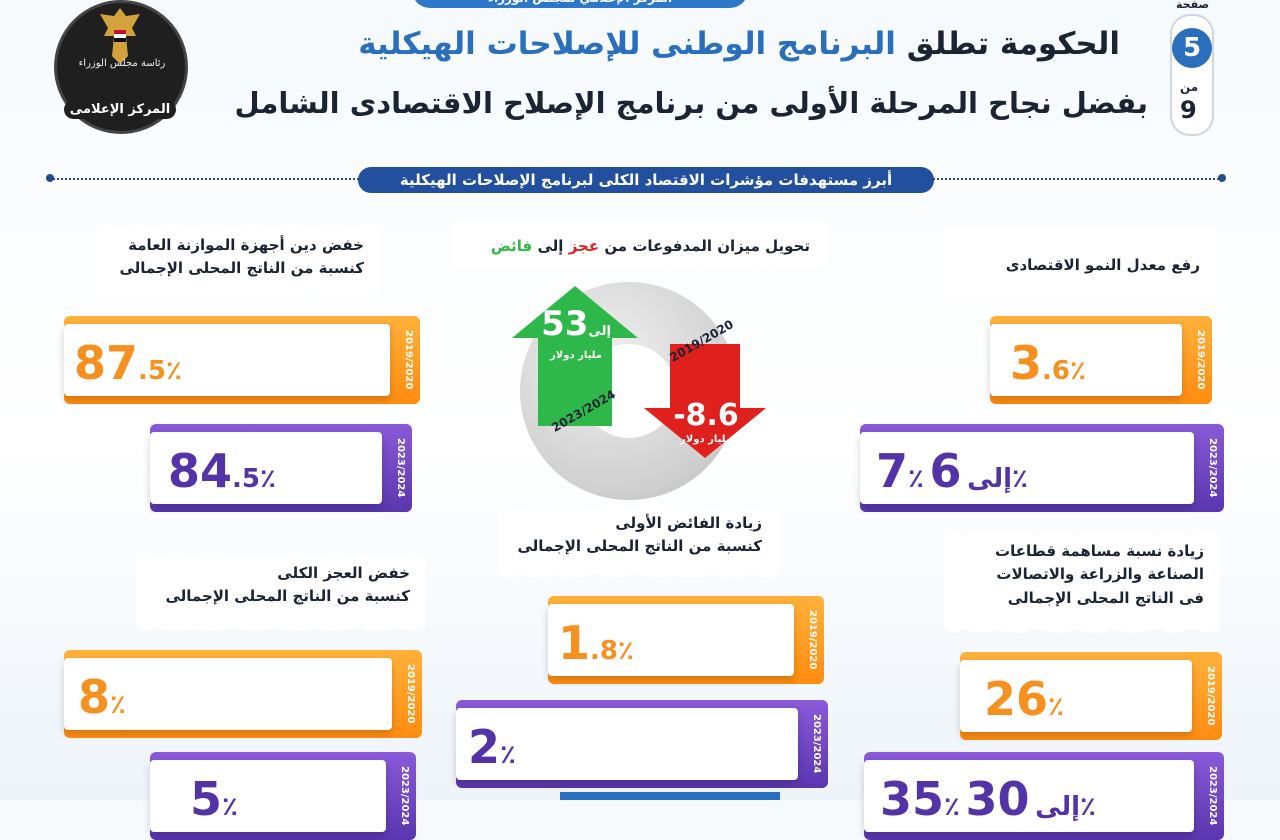  Describe the element at coordinates (1188, 110) in the screenshot. I see `page-total: 9` at that location.